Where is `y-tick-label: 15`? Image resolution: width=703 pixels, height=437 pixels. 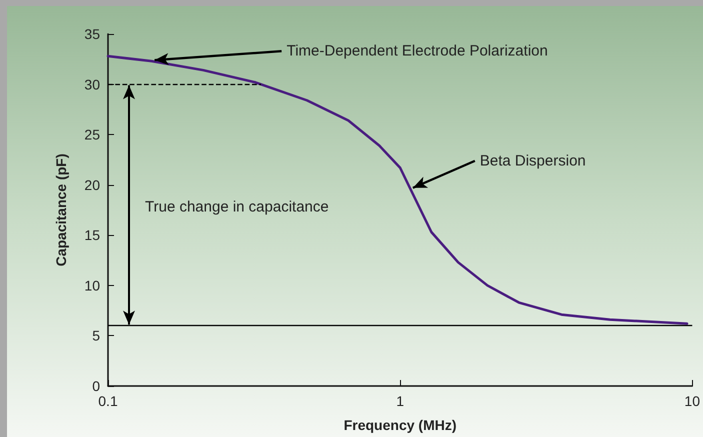 y-tick-label: 15 is located at coordinates (92, 235).